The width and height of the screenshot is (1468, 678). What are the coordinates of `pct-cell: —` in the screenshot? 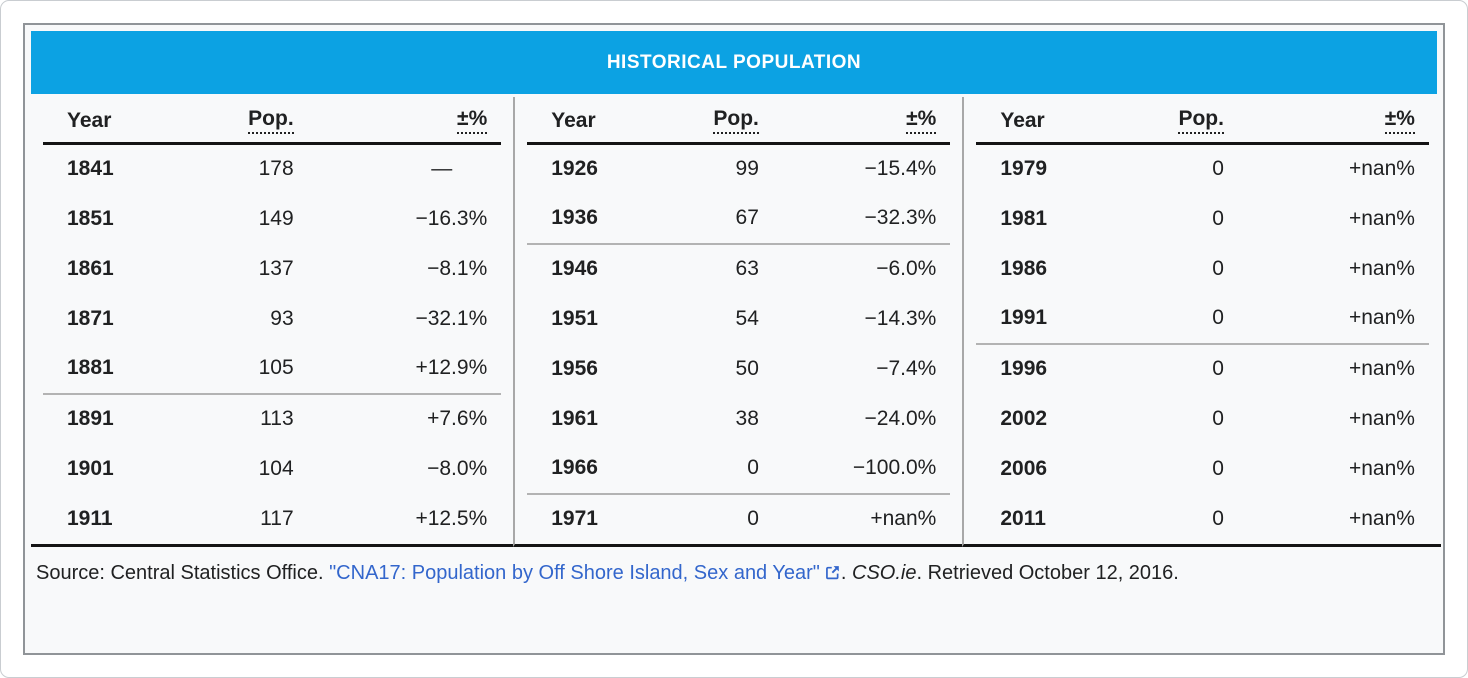 It's located at (442, 169).